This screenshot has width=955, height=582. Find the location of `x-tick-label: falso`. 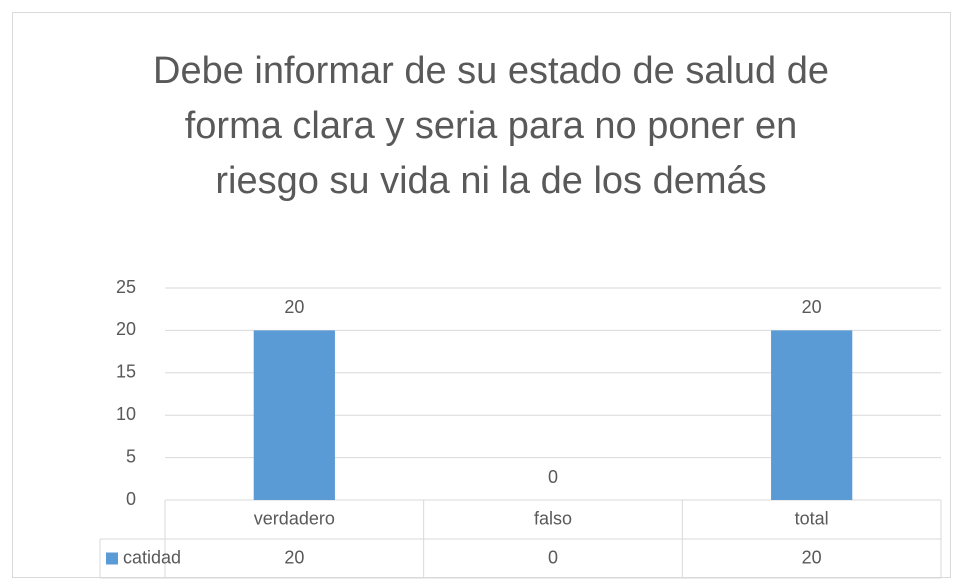

x-tick-label: falso is located at coordinates (553, 518).